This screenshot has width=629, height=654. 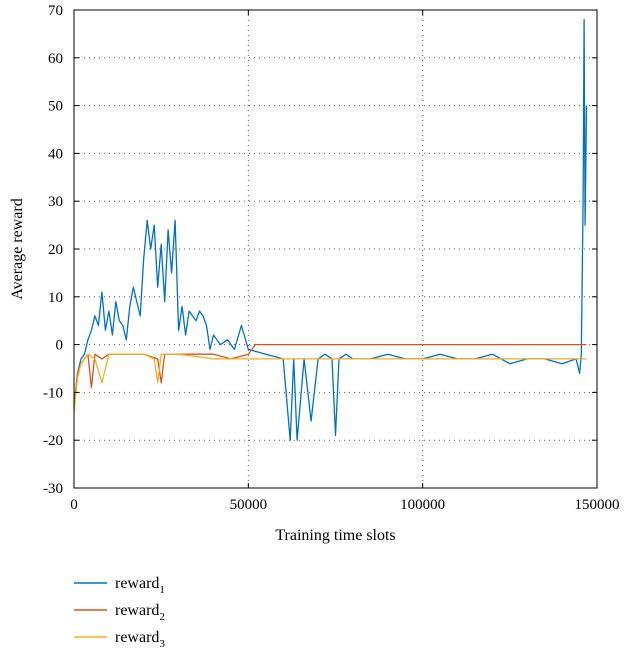 I want to click on legend-label: reward1, so click(x=140, y=585).